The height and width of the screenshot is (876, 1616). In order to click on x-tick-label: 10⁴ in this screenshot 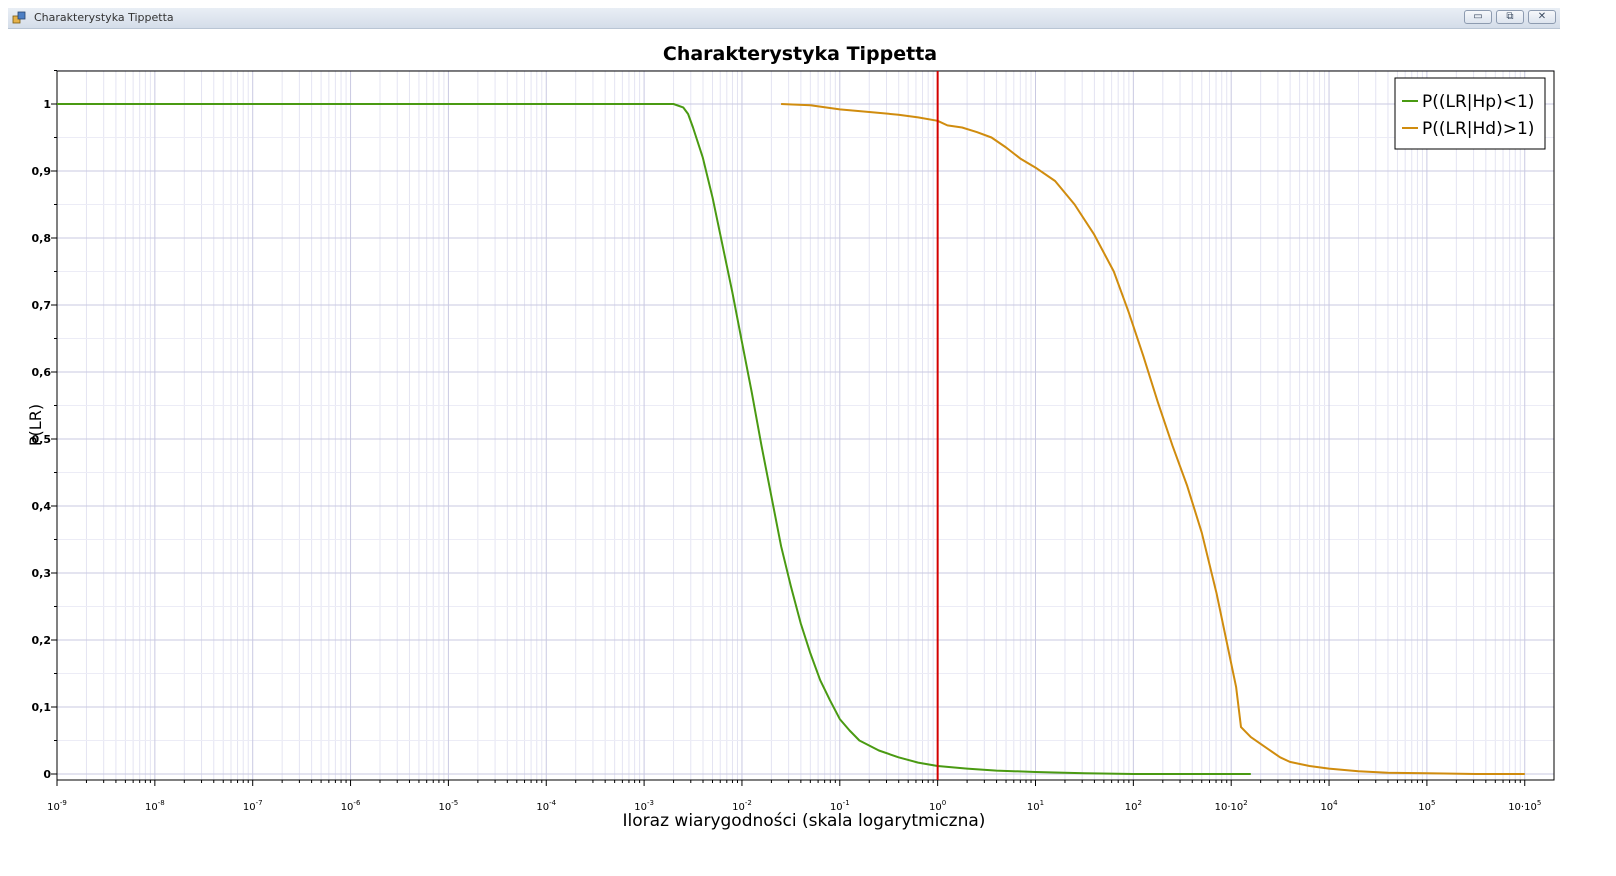, I will do `click(1329, 806)`.